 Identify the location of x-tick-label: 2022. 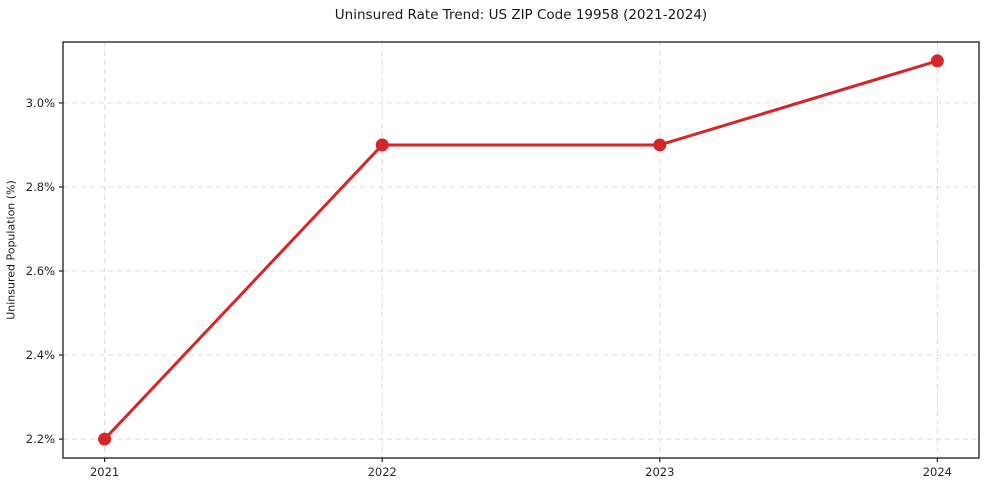
(382, 472).